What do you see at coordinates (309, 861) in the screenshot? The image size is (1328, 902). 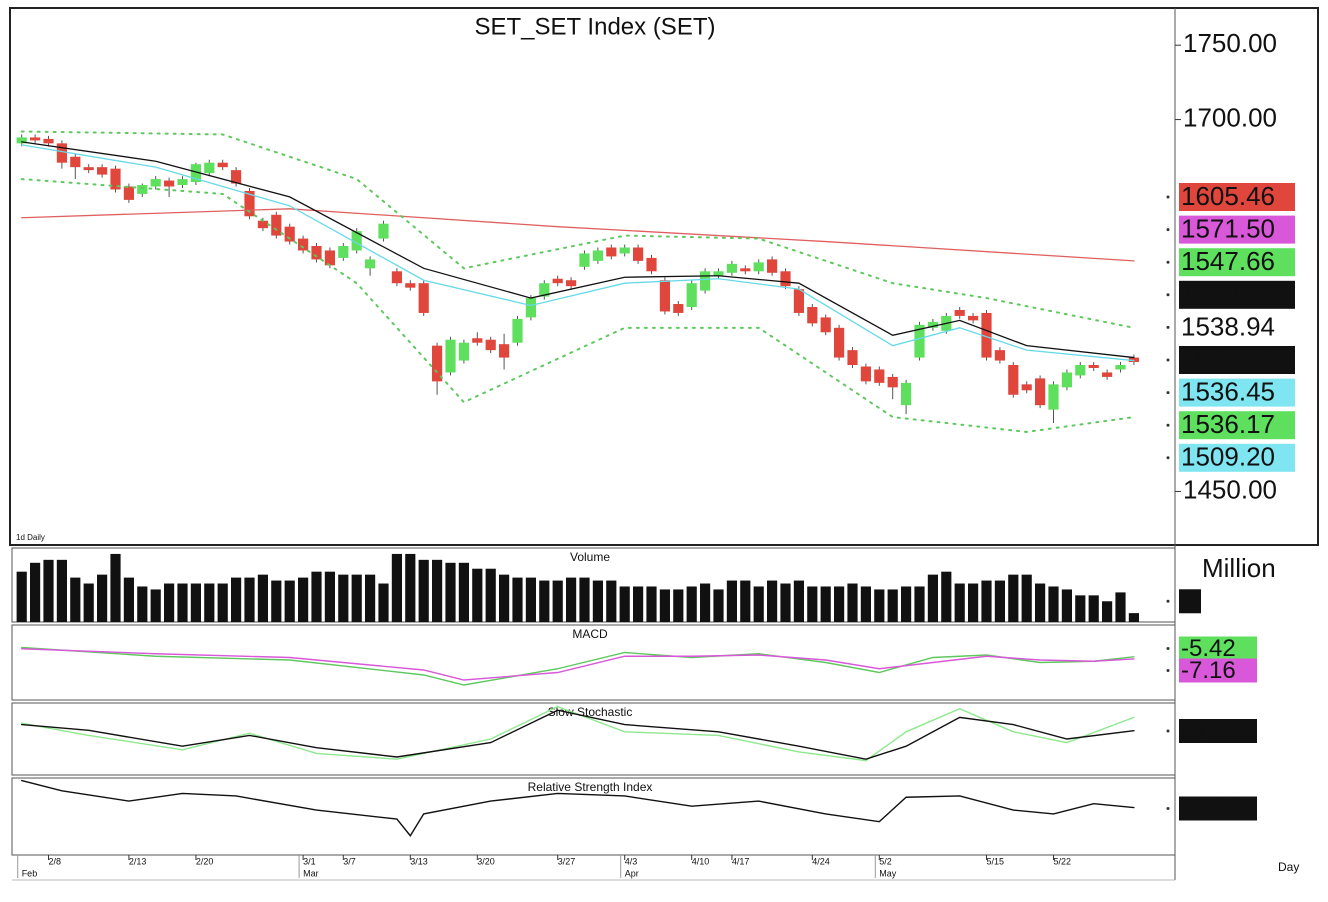 I see `x-tick-label: 3/1` at bounding box center [309, 861].